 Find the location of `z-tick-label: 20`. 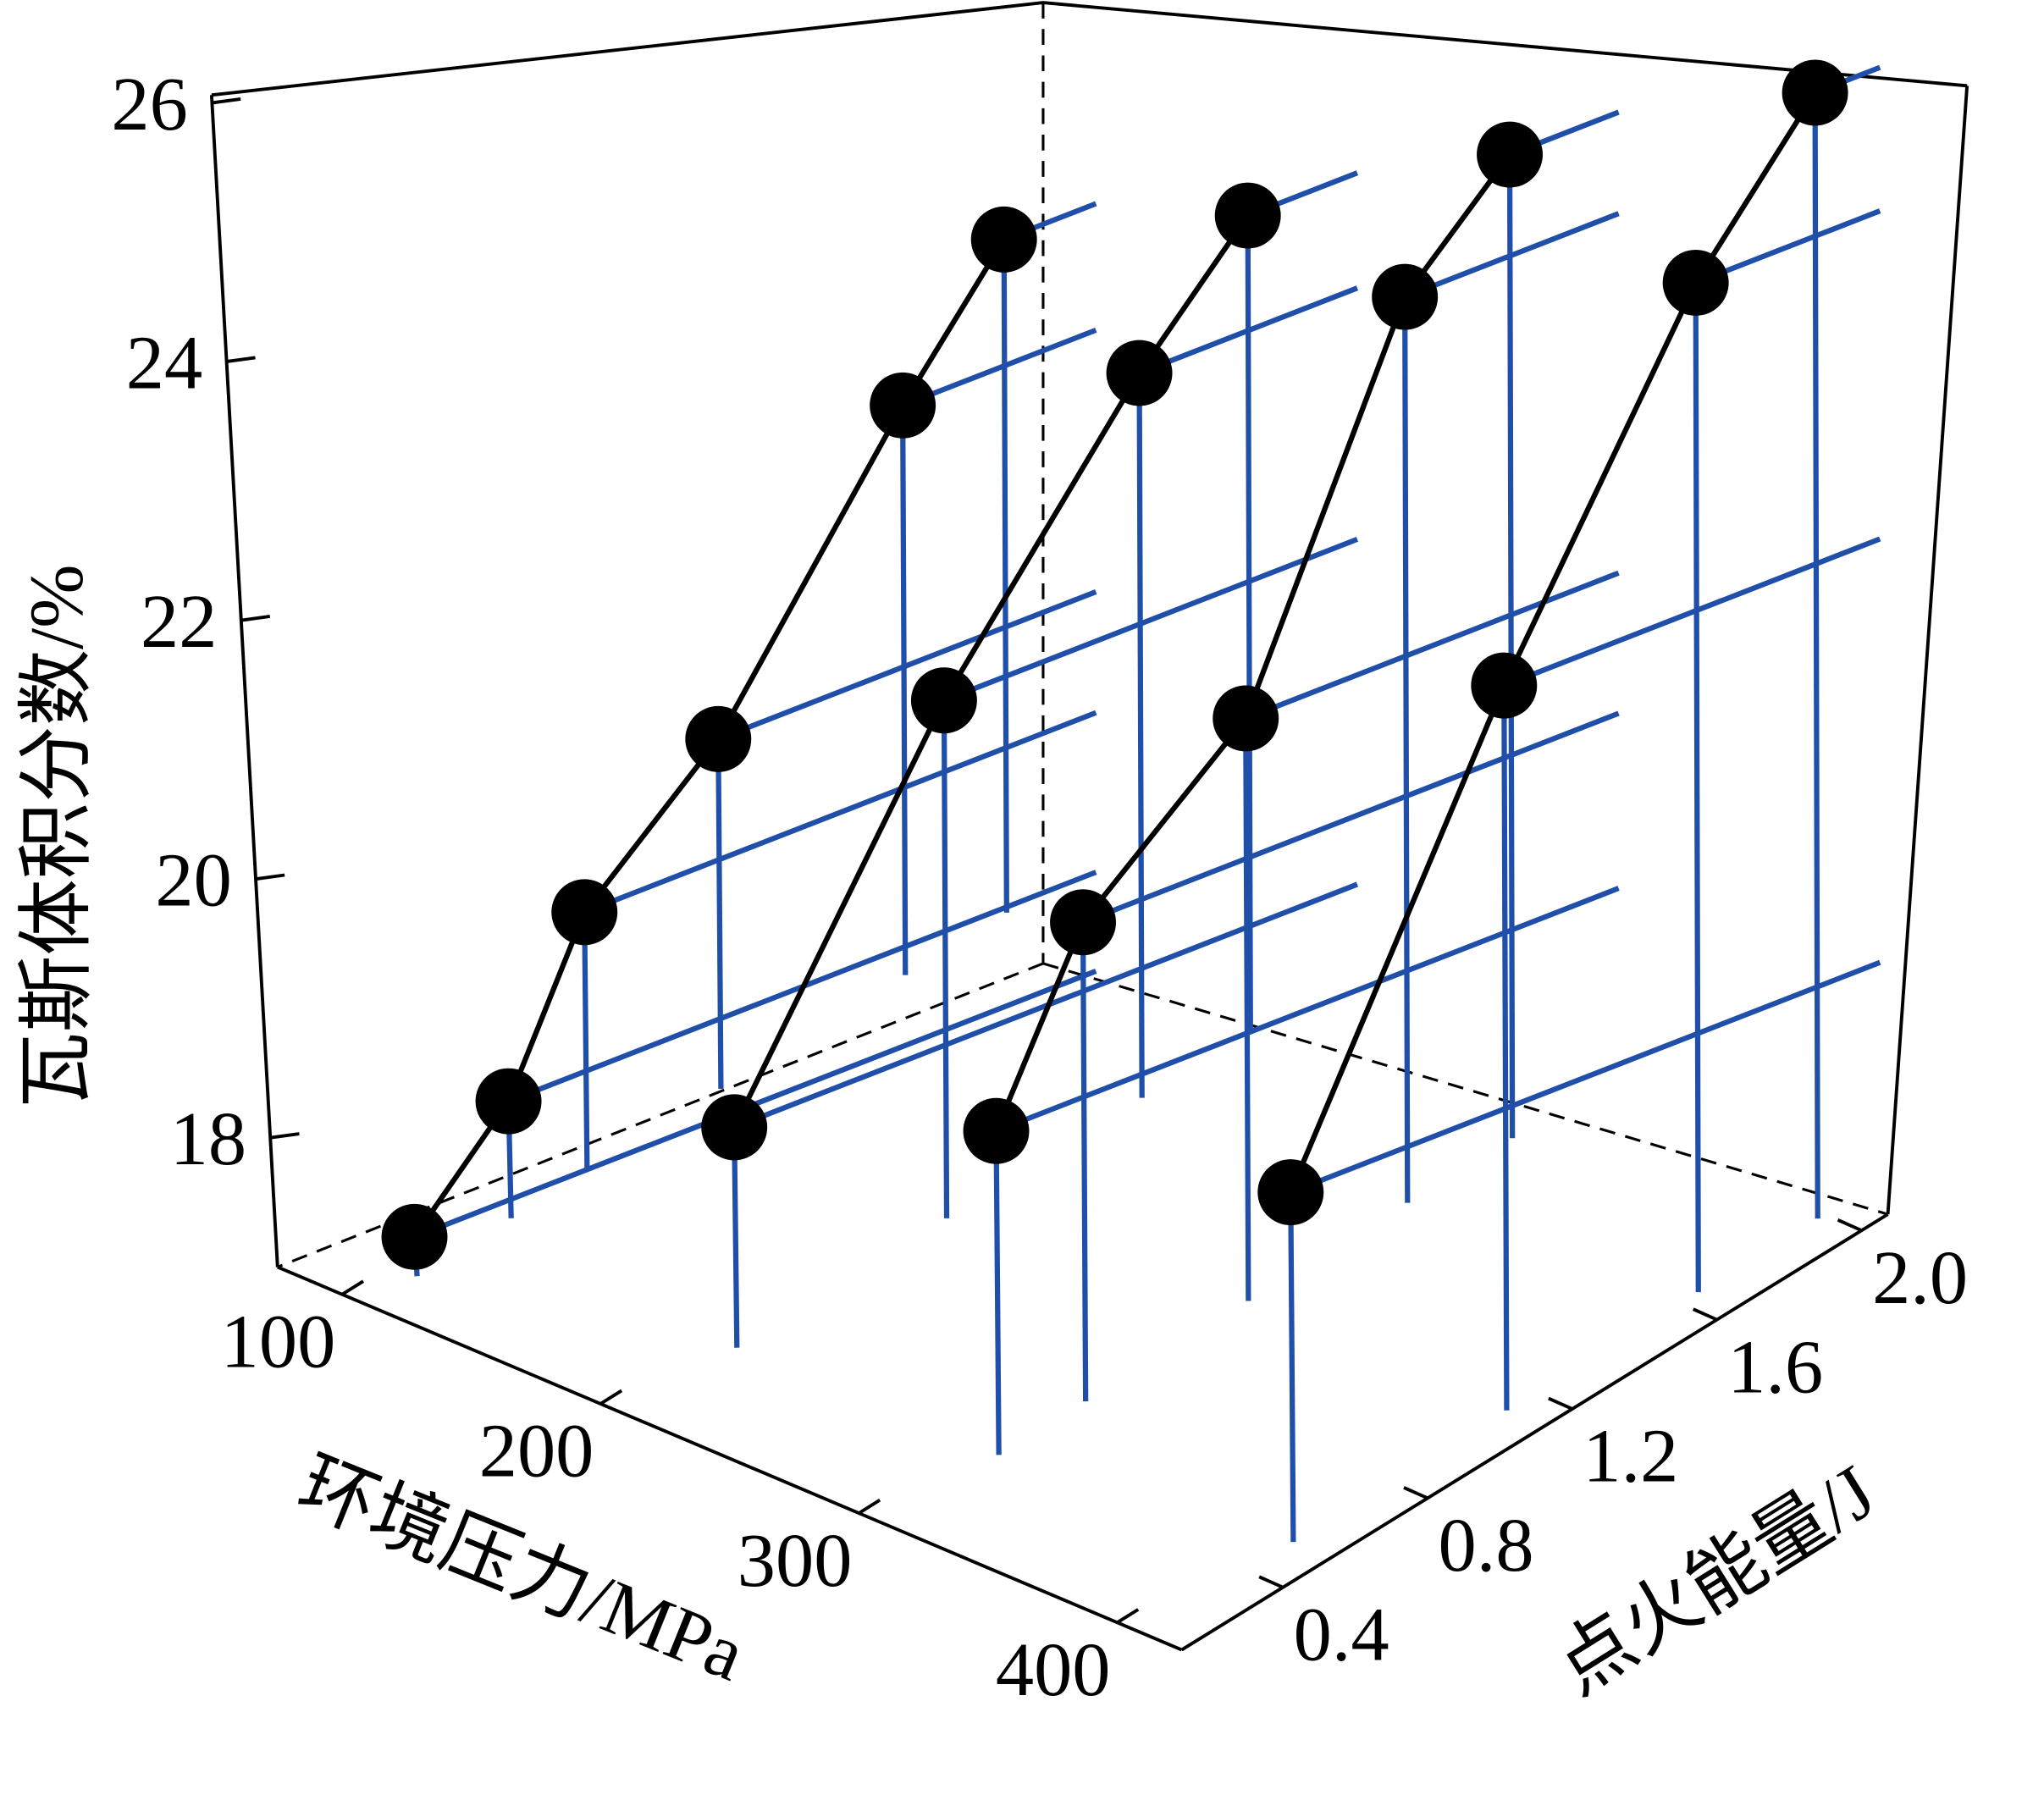

z-tick-label: 20 is located at coordinates (193, 879).